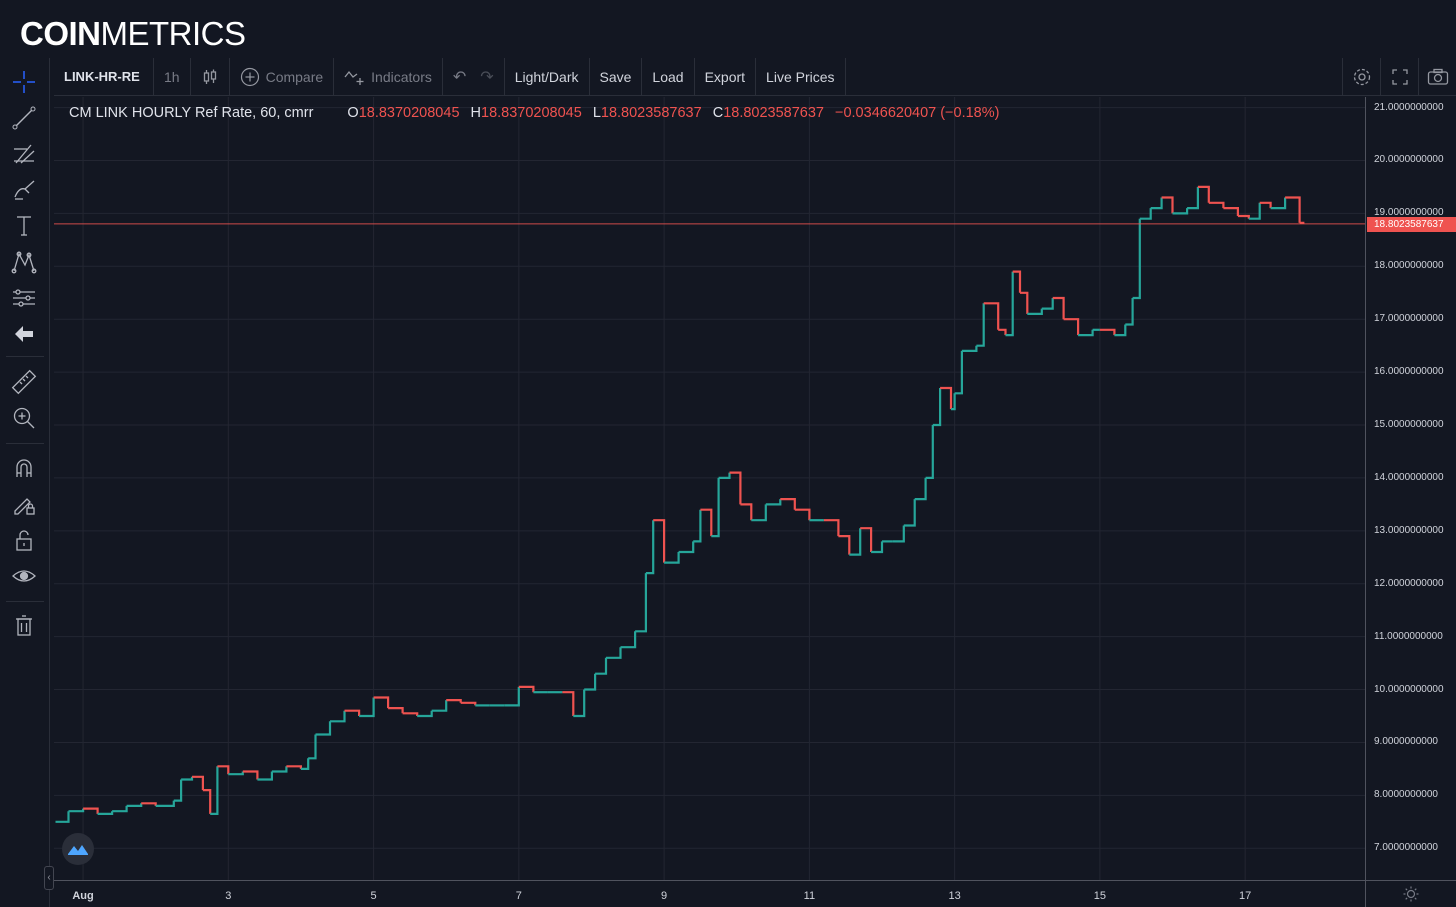 The width and height of the screenshot is (1456, 907). What do you see at coordinates (24, 382) in the screenshot?
I see `ruler-icon` at bounding box center [24, 382].